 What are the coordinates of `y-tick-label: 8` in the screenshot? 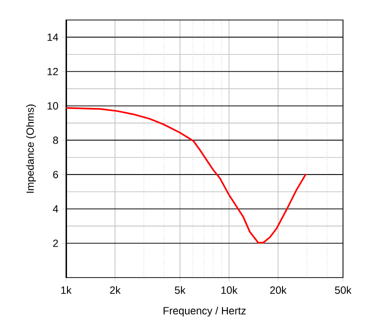 It's located at (55, 140).